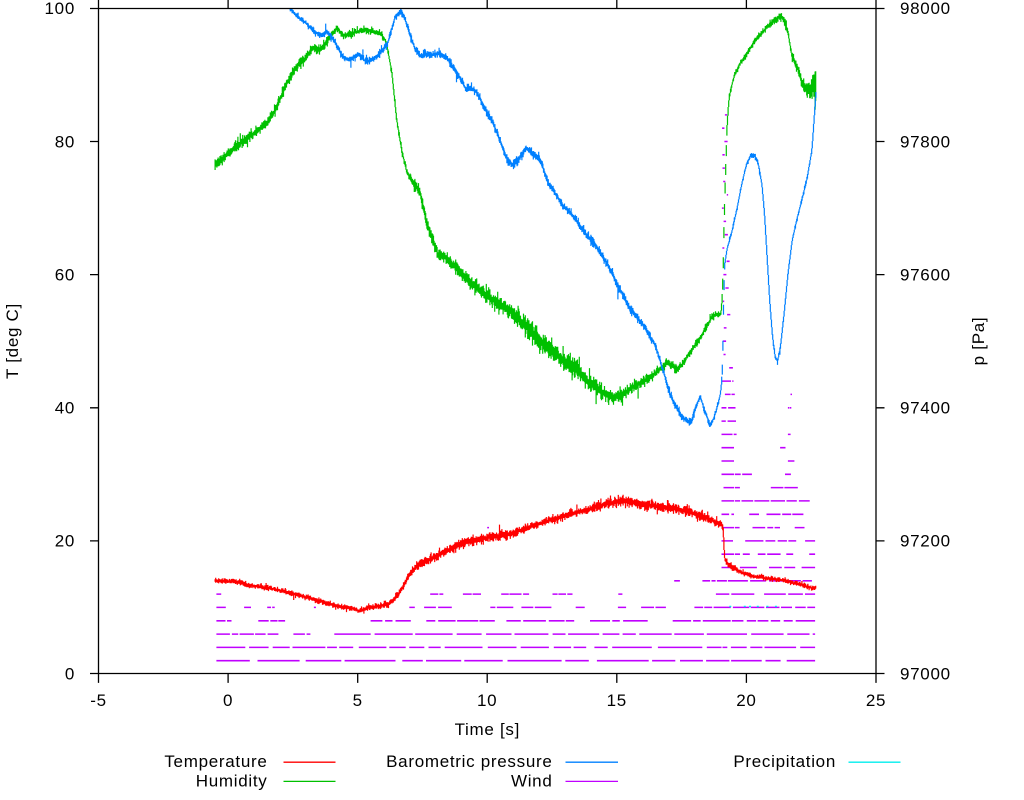 Image resolution: width=1024 pixels, height=800 pixels. Describe the element at coordinates (65, 275) in the screenshot. I see `svg-text: 60` at that location.